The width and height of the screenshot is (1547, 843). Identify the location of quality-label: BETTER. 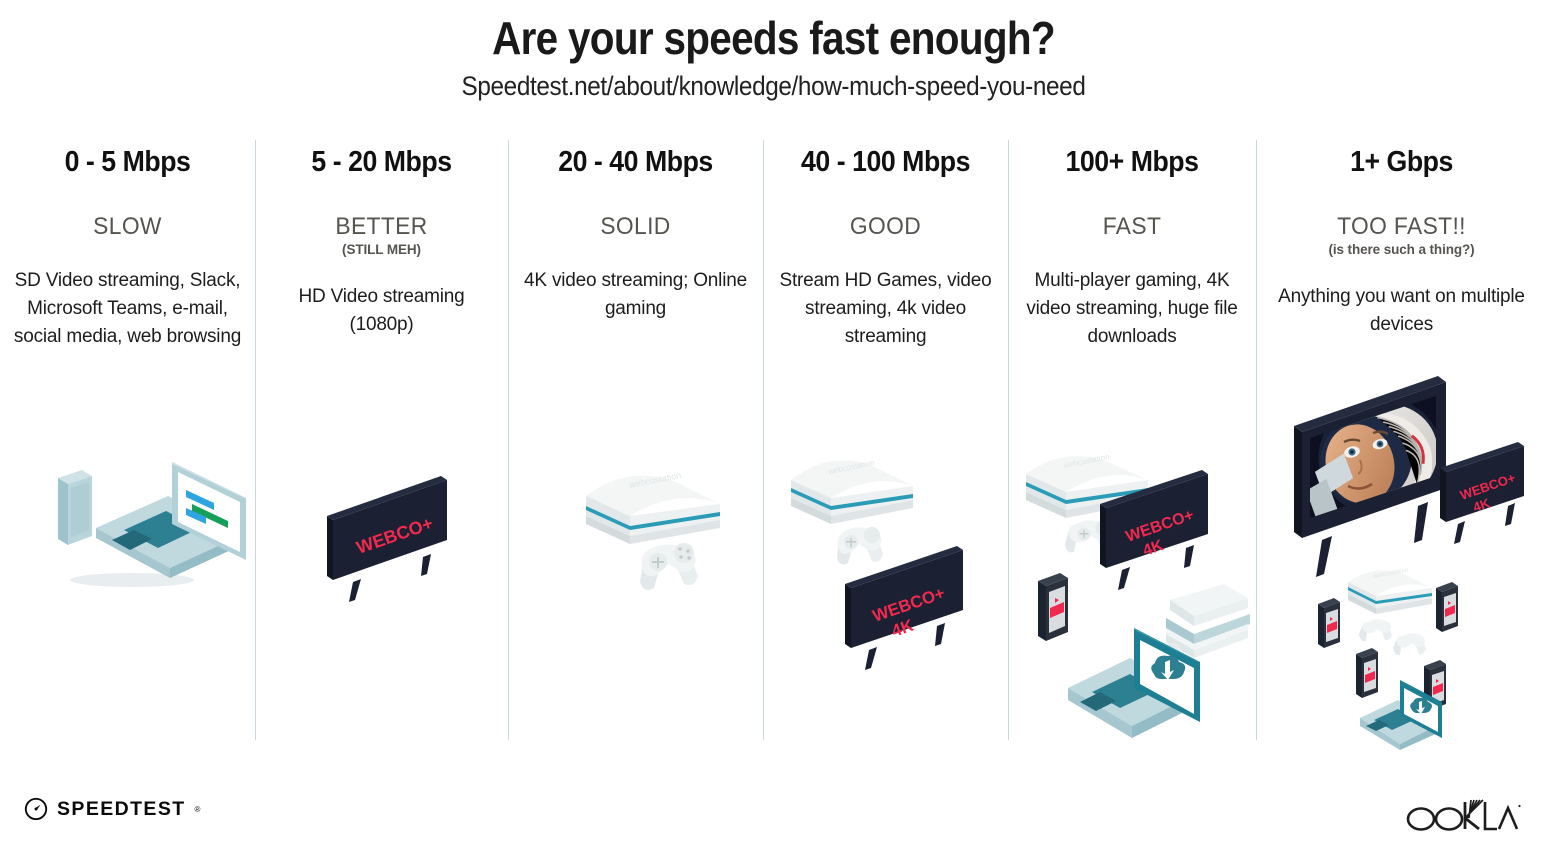
(381, 226).